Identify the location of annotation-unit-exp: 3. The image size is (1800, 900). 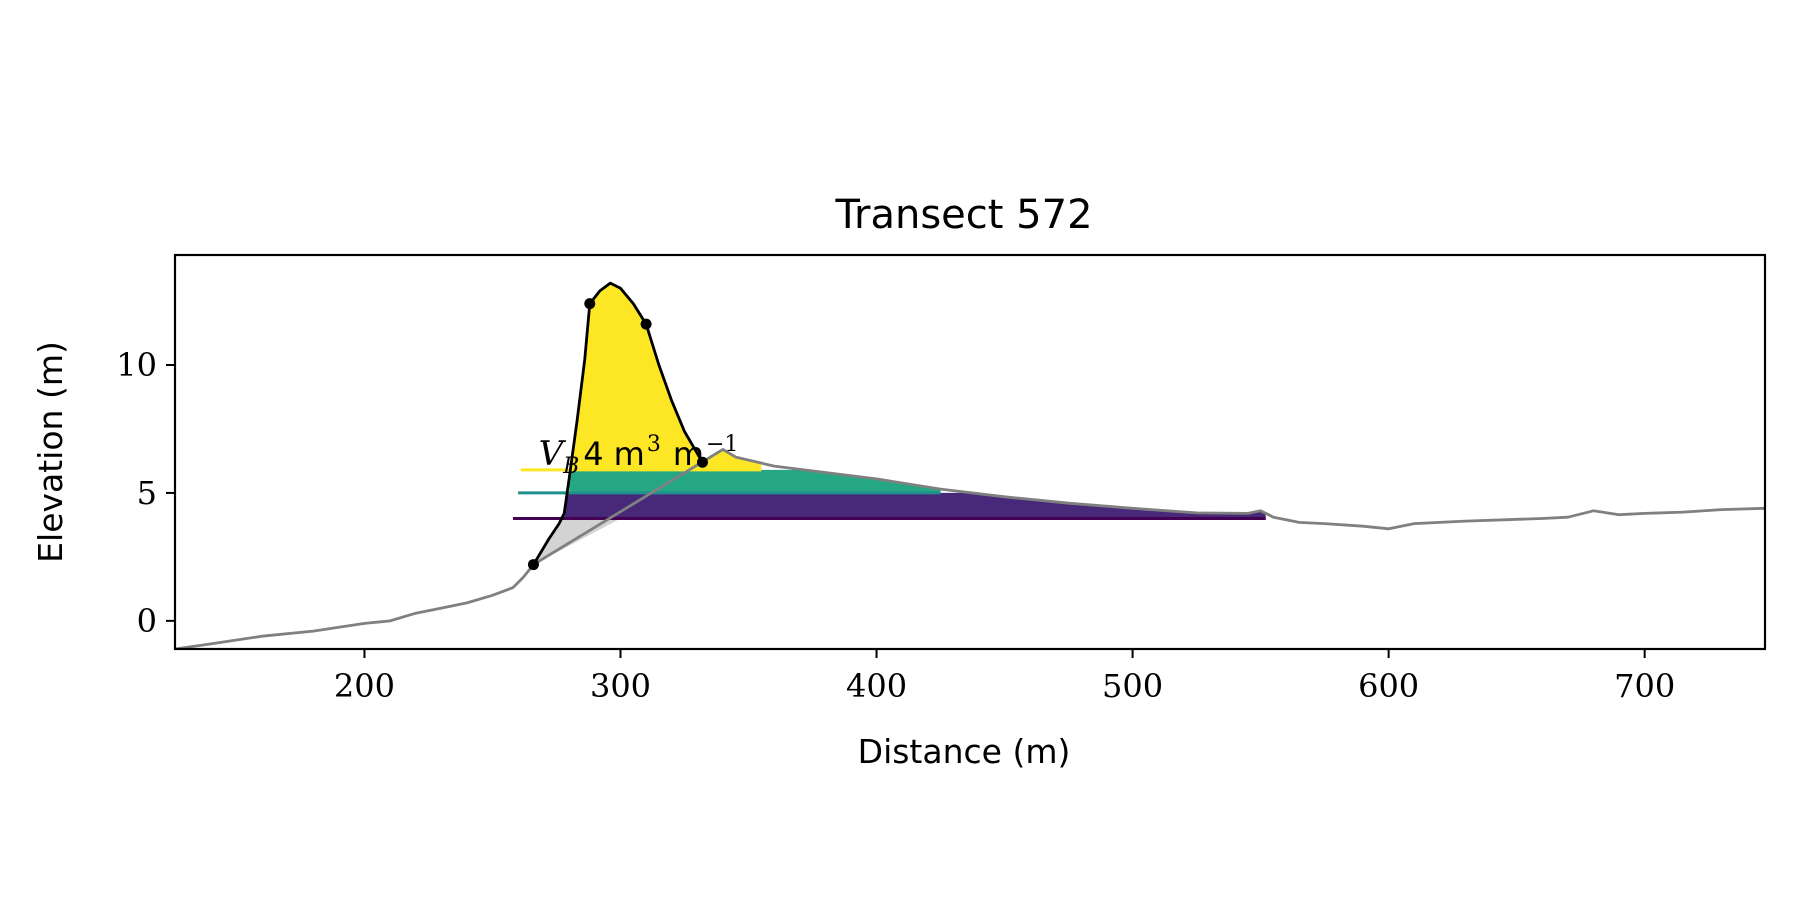
(654, 444).